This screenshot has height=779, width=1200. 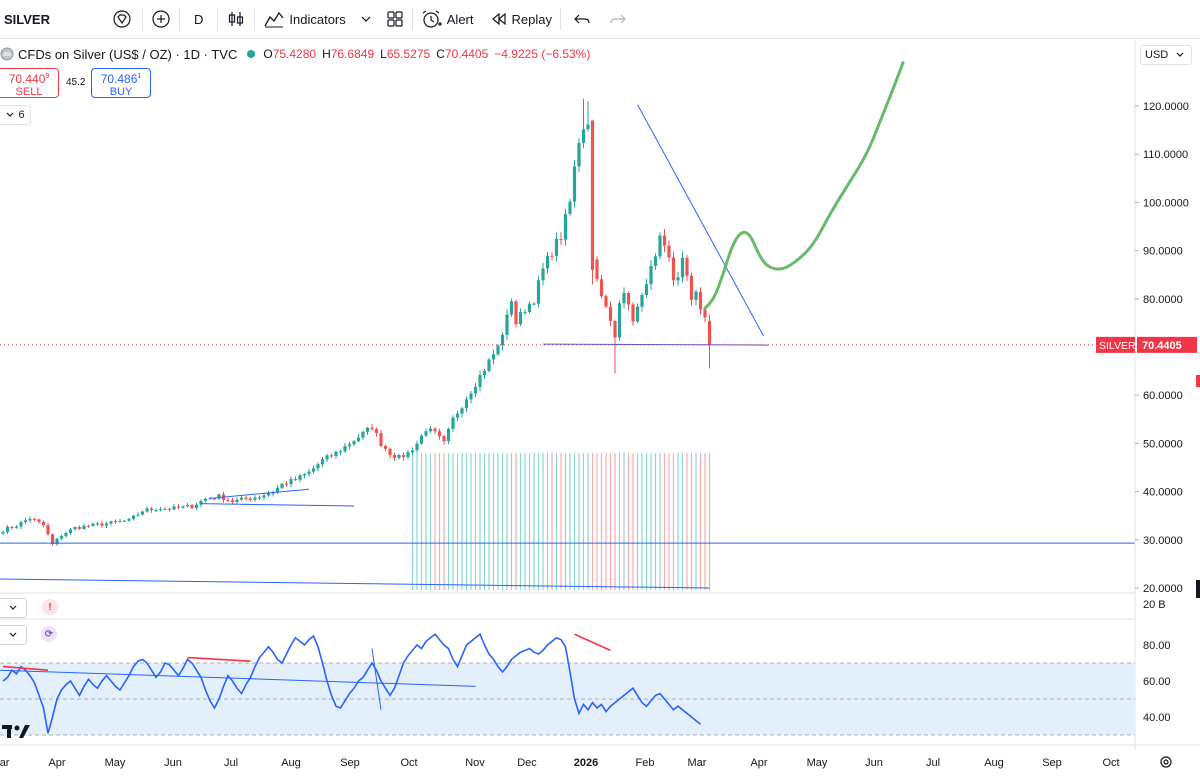 I want to click on symbol-info-button, so click(x=123, y=19).